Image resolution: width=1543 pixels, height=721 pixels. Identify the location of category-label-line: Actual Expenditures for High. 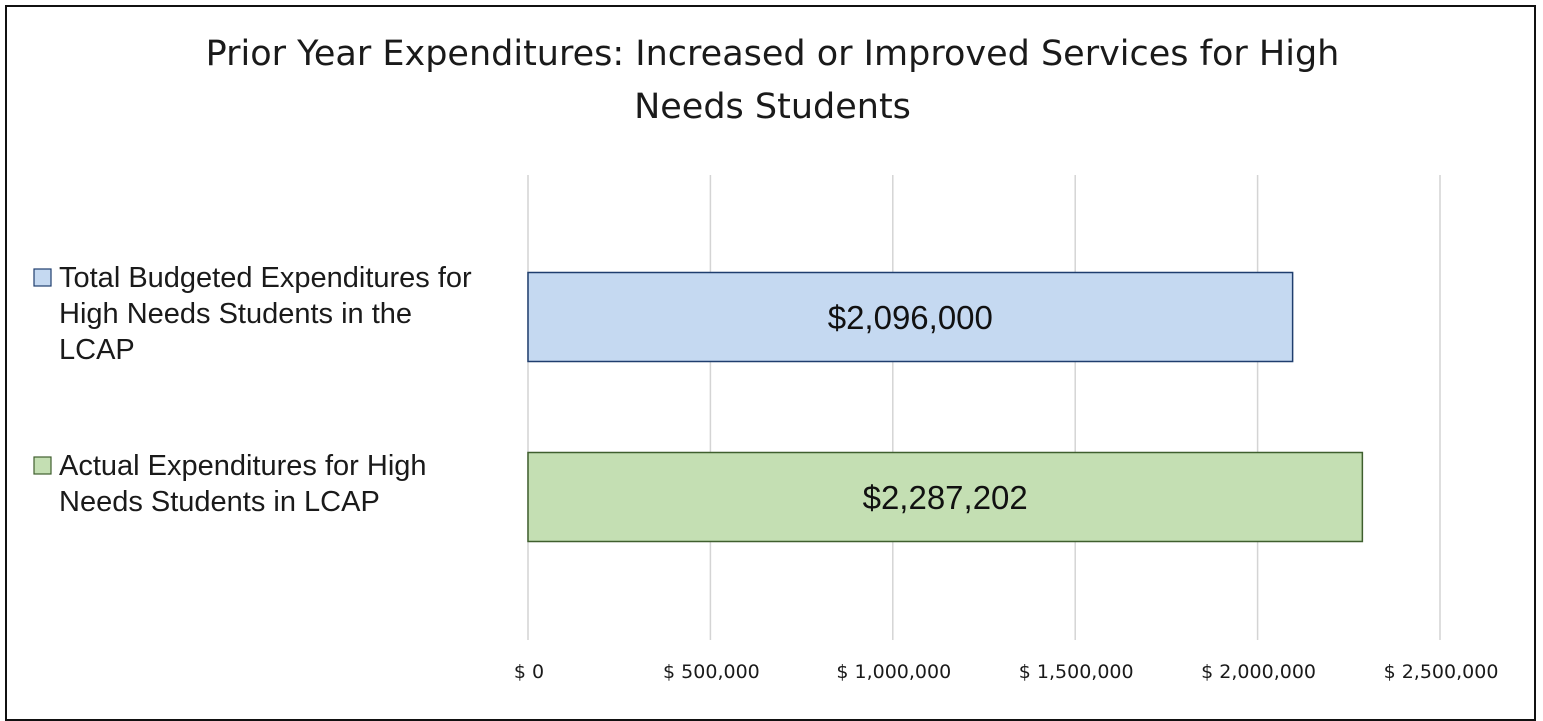
(243, 466).